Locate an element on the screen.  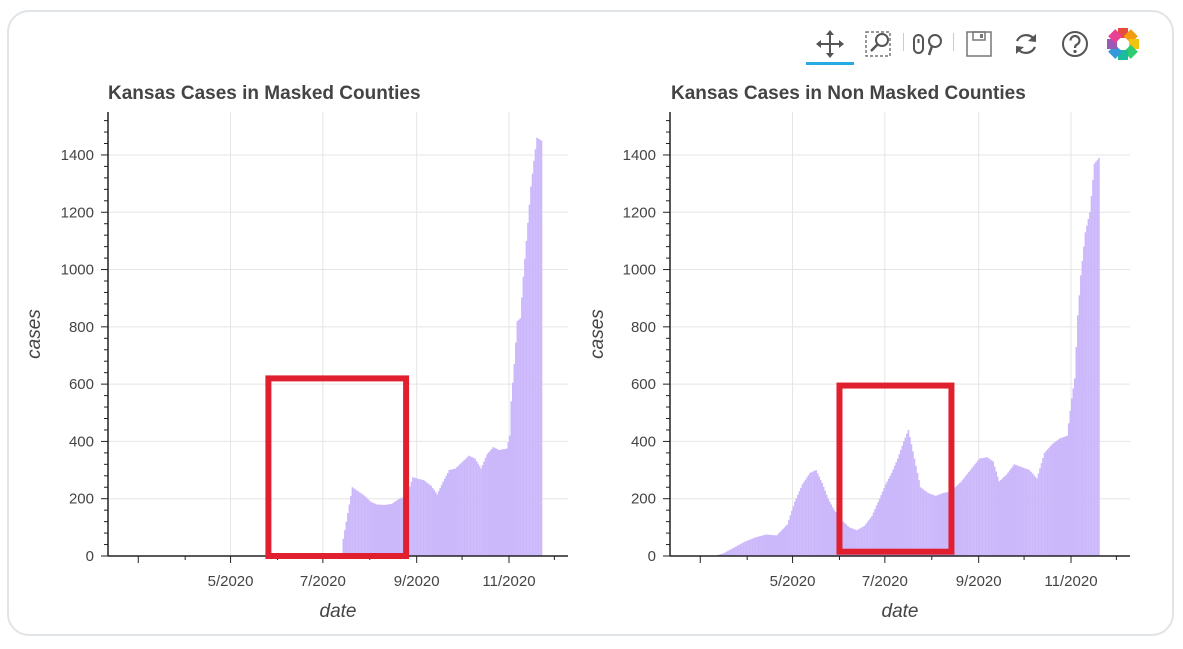
pan-tool is located at coordinates (830, 44).